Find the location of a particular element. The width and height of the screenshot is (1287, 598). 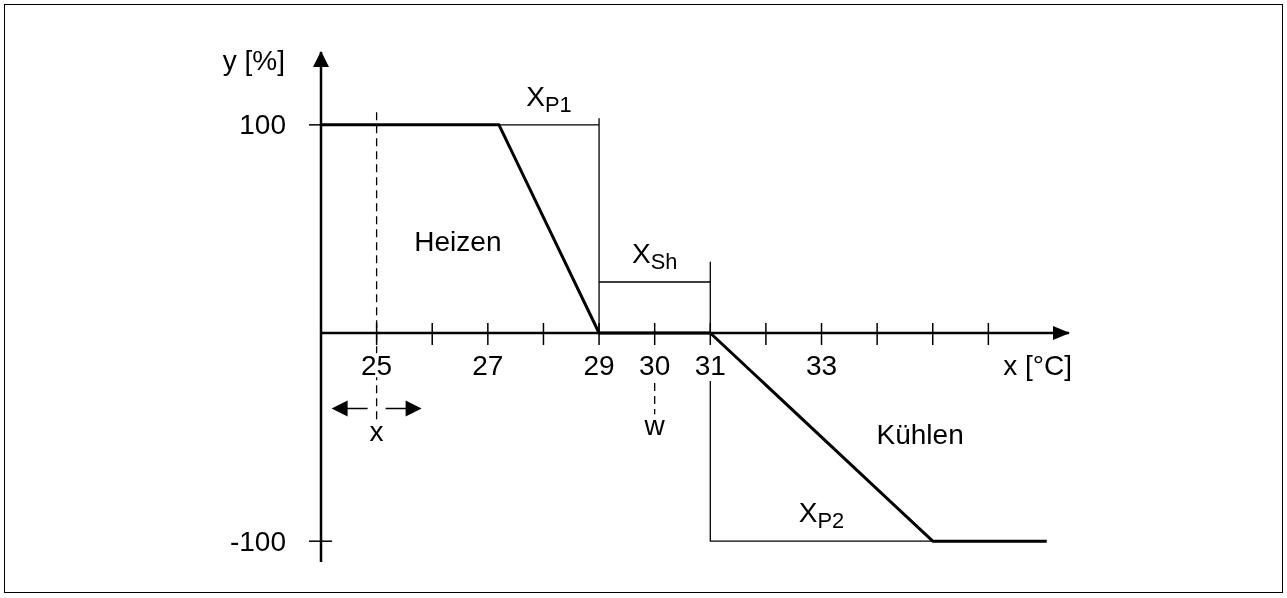

legend-label: x is located at coordinates (376, 432).